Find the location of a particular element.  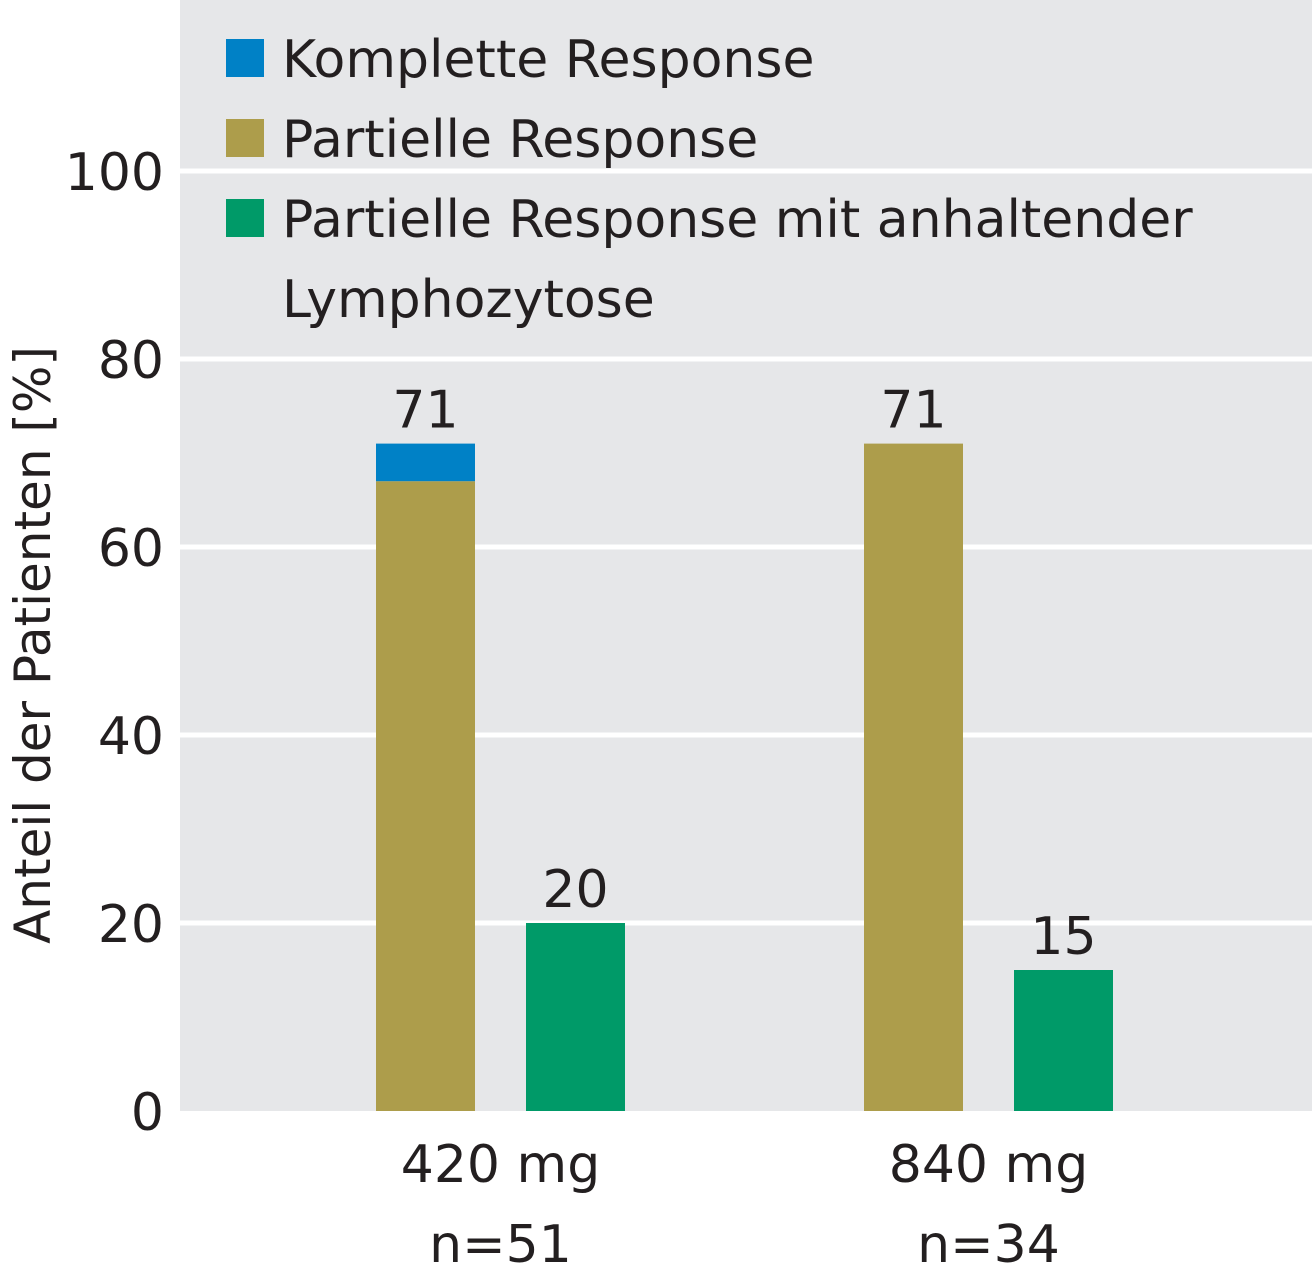

x-category-label: 420 mg is located at coordinates (500, 1165).